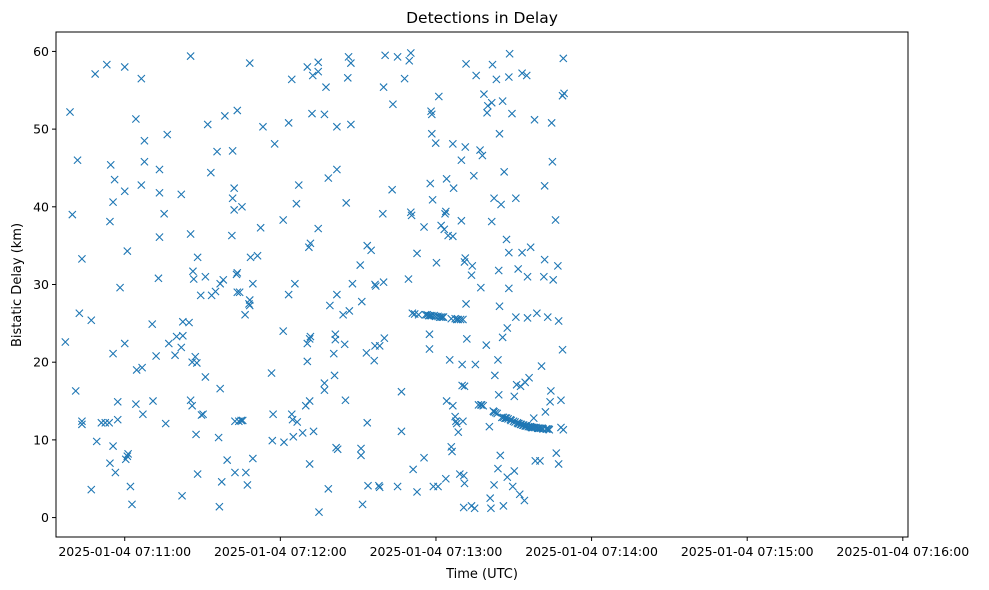  I want to click on x-tick-label: 2025-01-04 07:14:00, so click(591, 551).